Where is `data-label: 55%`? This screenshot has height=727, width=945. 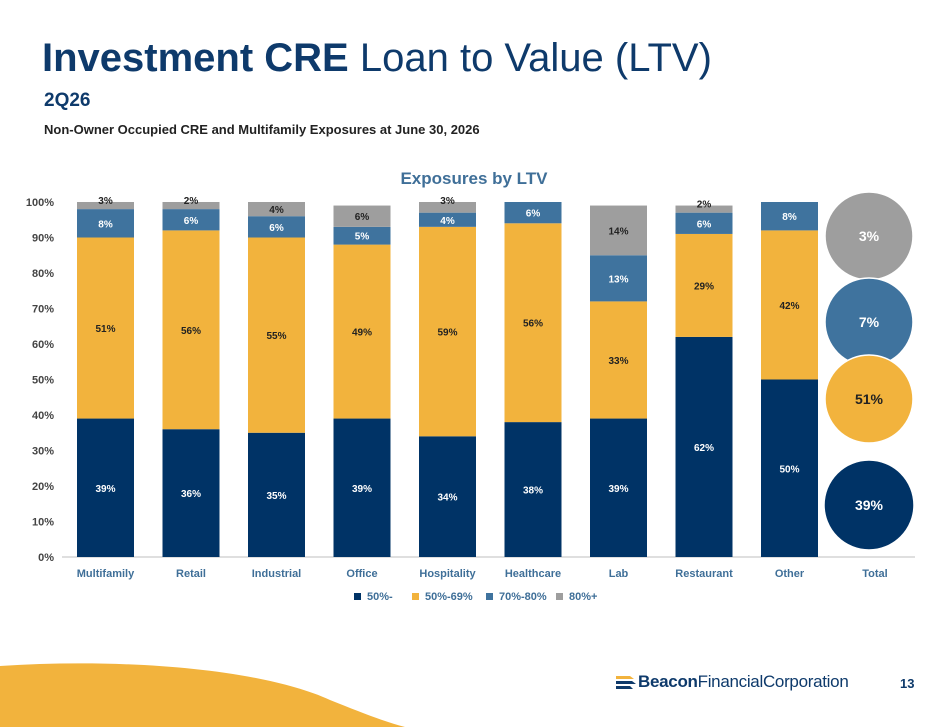 data-label: 55% is located at coordinates (276, 336).